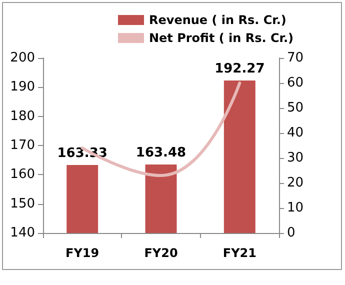 Image resolution: width=345 pixels, height=285 pixels. I want to click on y2-tick-label: 0, so click(291, 233).